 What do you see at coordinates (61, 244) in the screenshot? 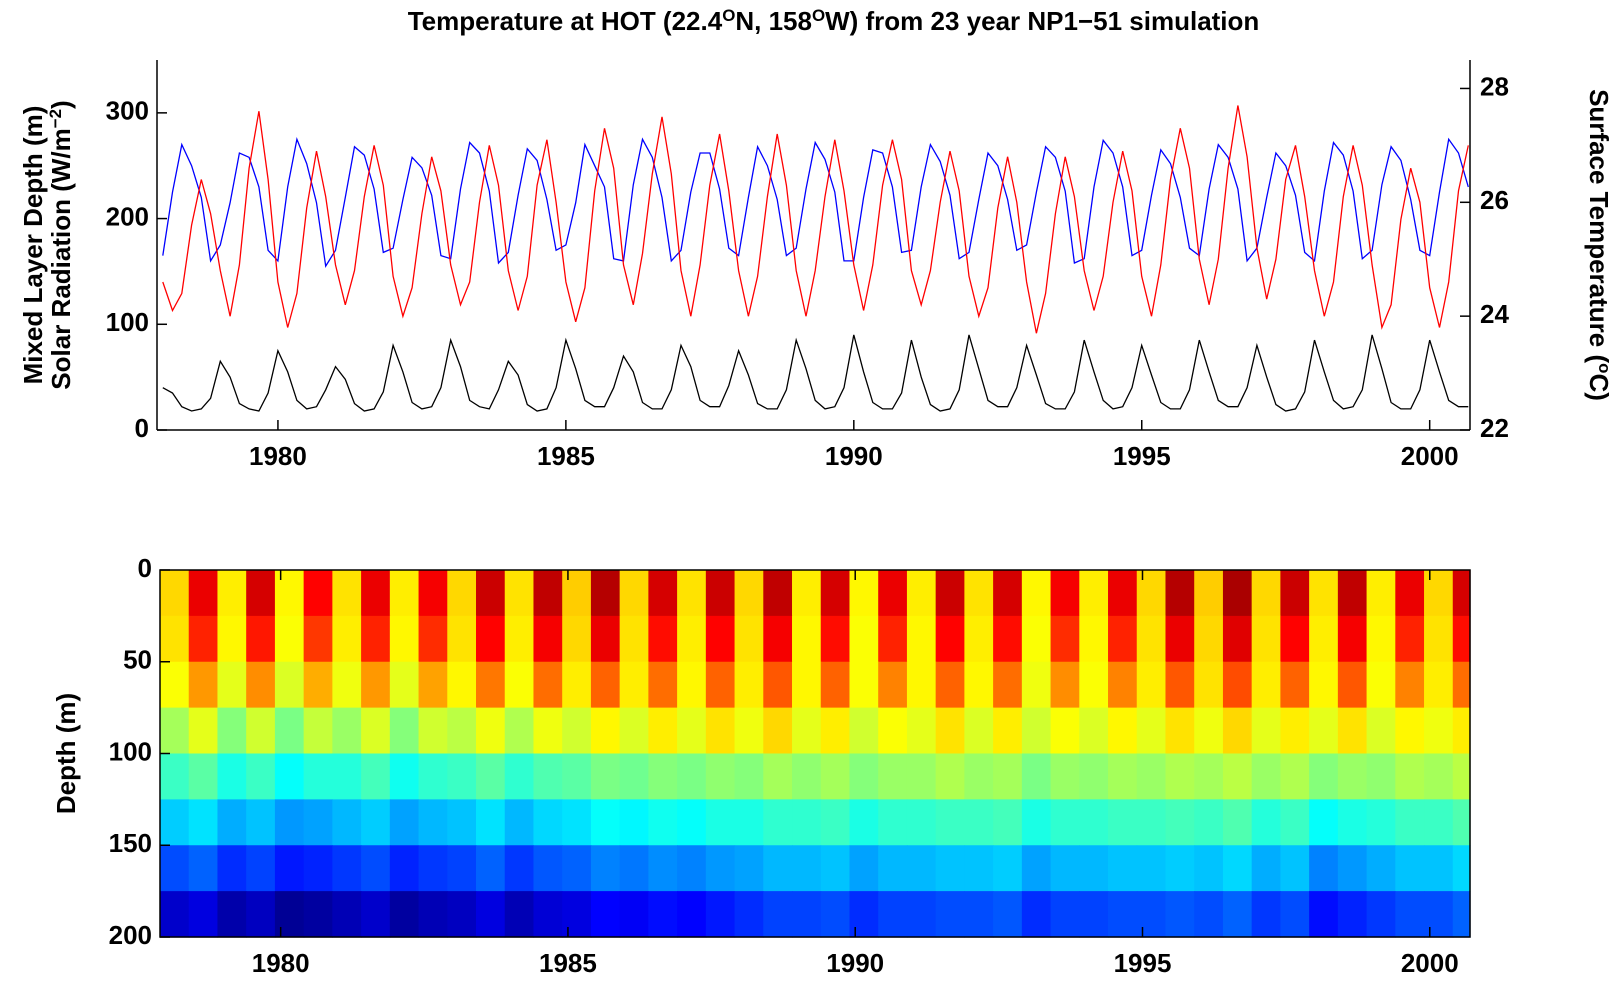
I see `y-axis-label: Solar Radiation (W/m−2)` at bounding box center [61, 244].